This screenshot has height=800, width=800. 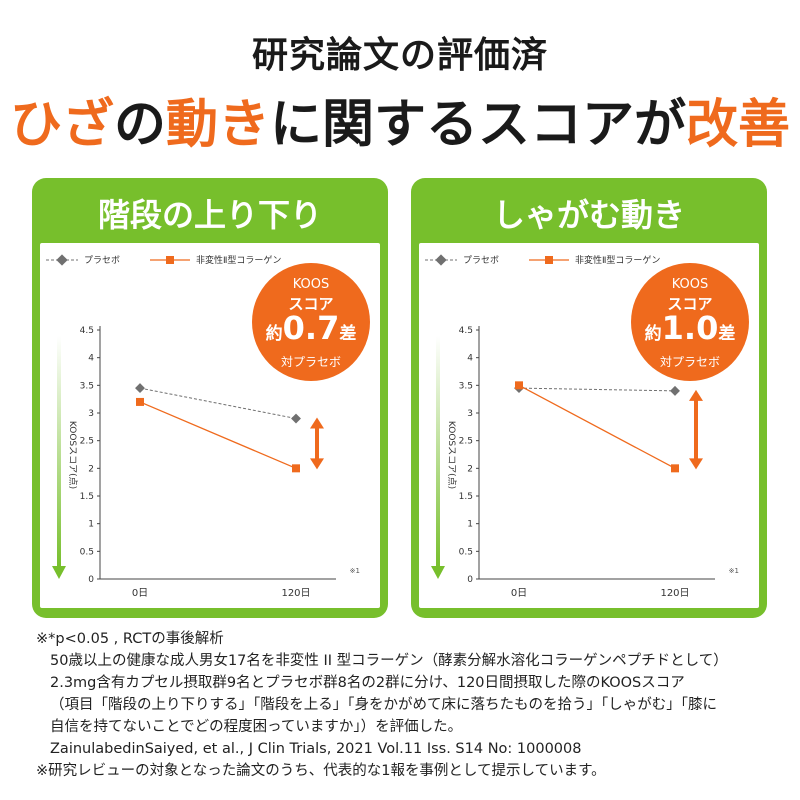 I want to click on title-part: 改善, so click(x=738, y=125).